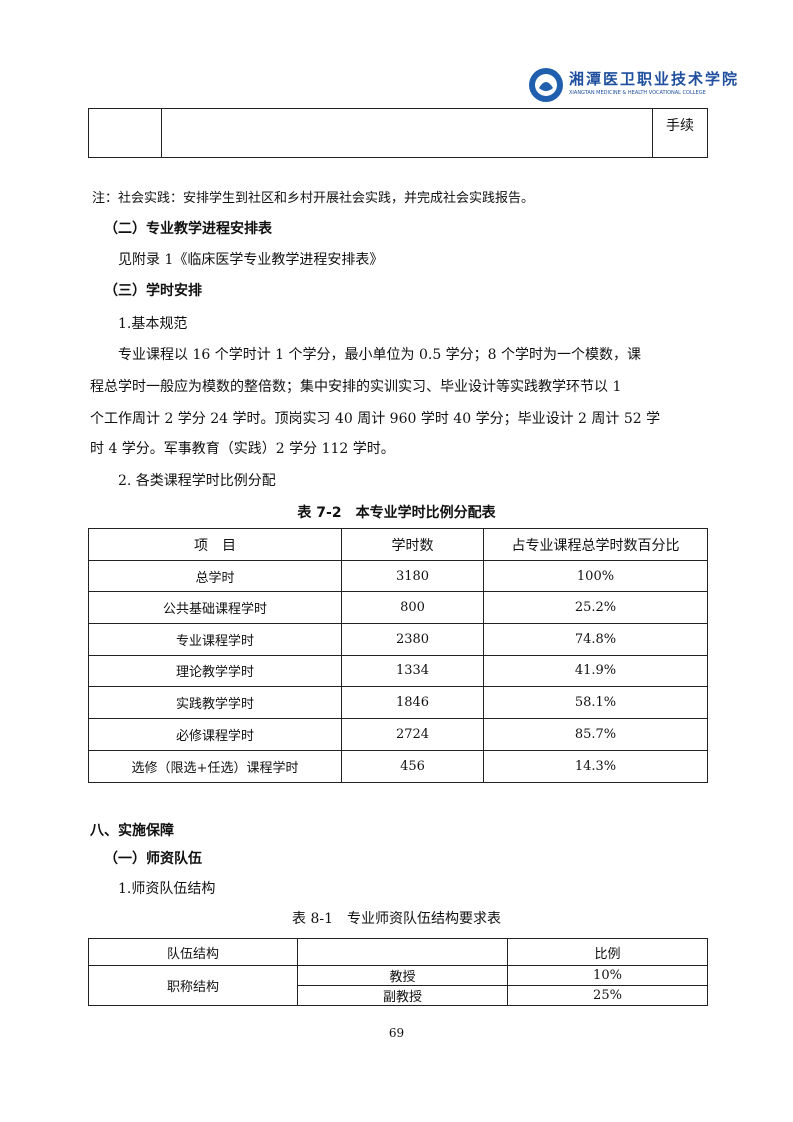  Describe the element at coordinates (546, 85) in the screenshot. I see `college-emblem-icon` at that location.